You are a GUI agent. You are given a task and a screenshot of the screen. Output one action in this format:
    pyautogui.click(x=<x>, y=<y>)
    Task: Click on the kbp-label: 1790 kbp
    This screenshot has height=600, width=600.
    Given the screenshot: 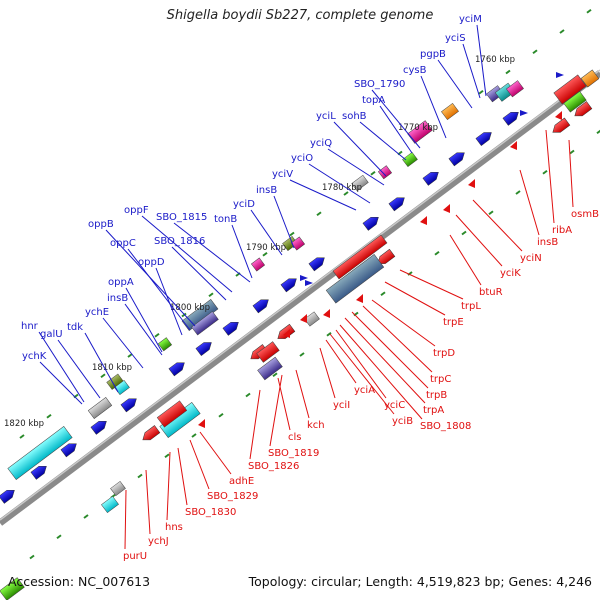 What is the action you would take?
    pyautogui.click(x=266, y=248)
    